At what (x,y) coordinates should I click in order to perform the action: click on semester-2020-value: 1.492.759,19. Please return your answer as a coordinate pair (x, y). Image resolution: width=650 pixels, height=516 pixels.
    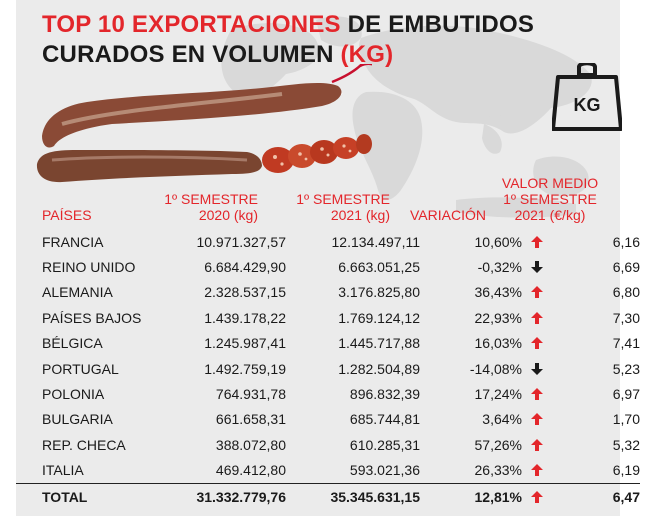
    Looking at the image, I should click on (245, 368).